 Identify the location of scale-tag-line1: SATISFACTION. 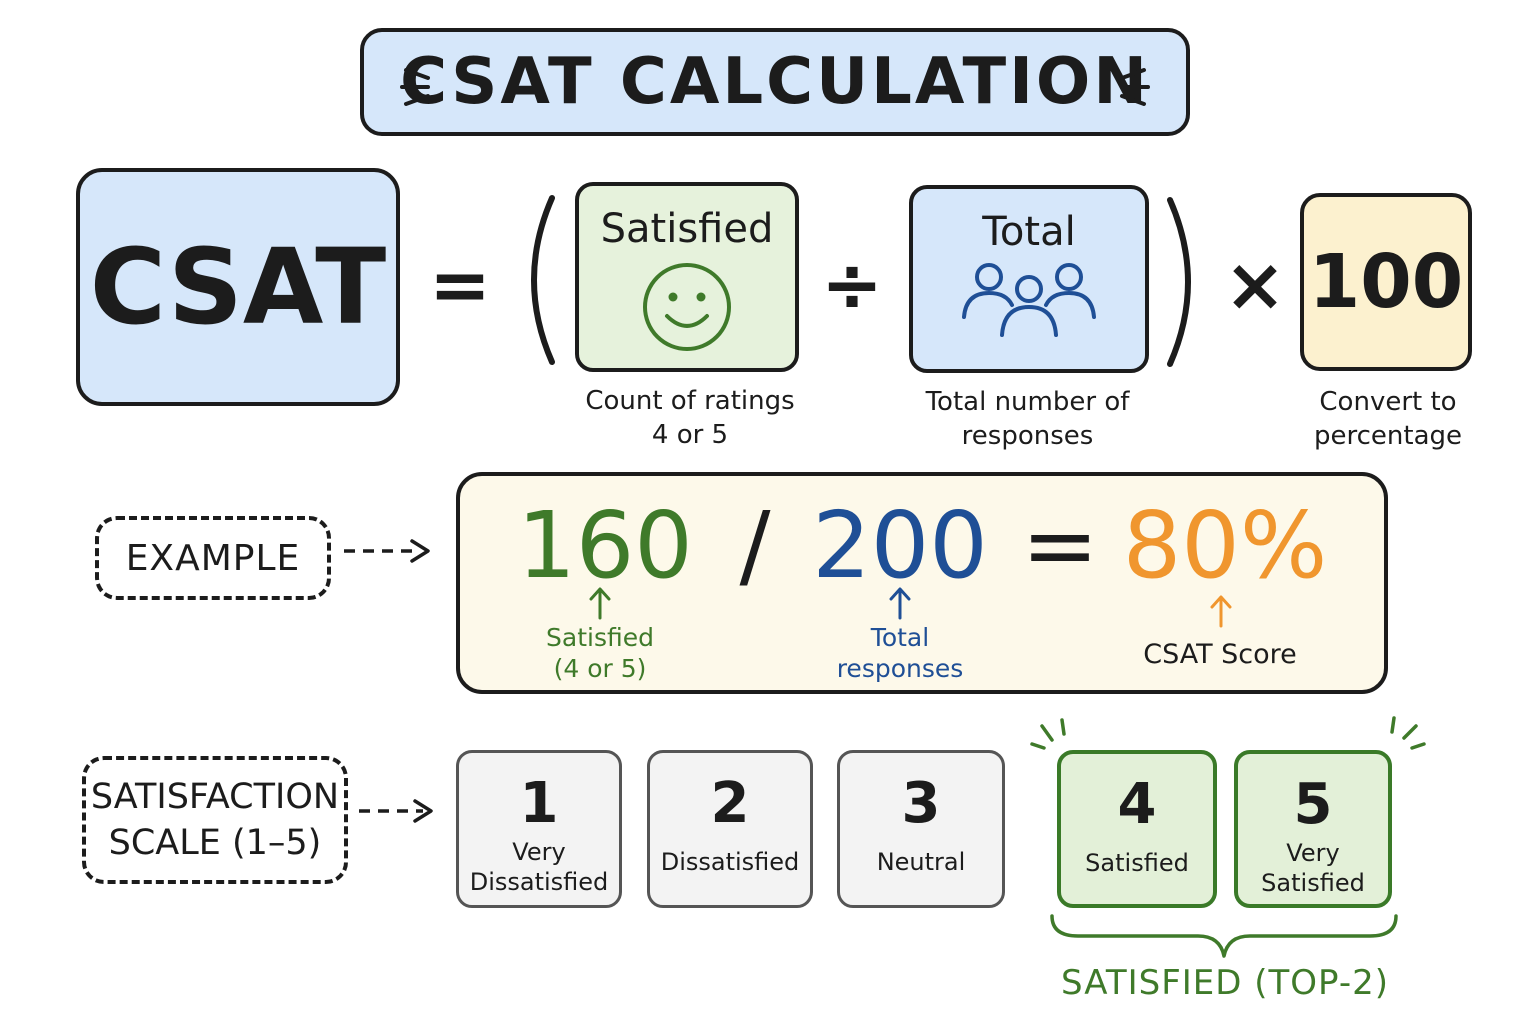
(215, 797).